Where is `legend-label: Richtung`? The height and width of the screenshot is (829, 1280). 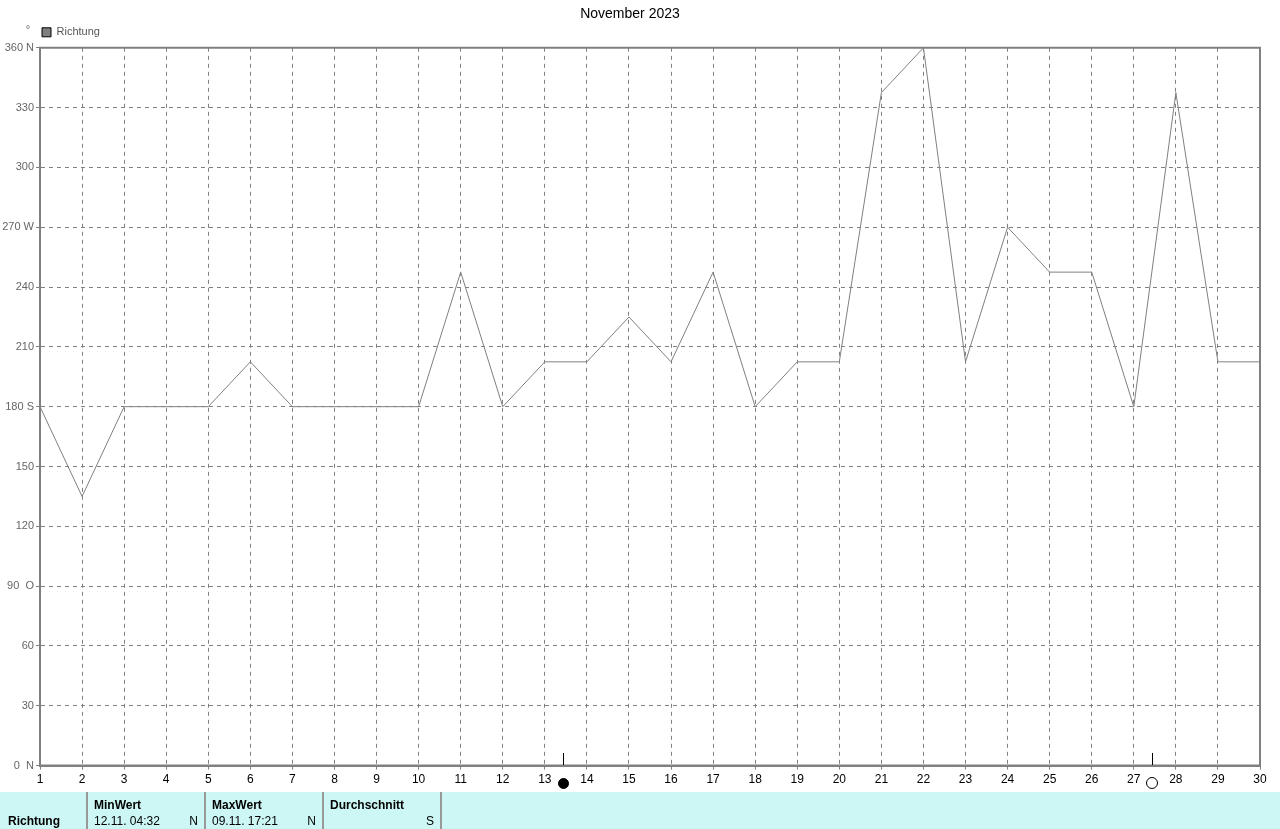 legend-label: Richtung is located at coordinates (78, 31).